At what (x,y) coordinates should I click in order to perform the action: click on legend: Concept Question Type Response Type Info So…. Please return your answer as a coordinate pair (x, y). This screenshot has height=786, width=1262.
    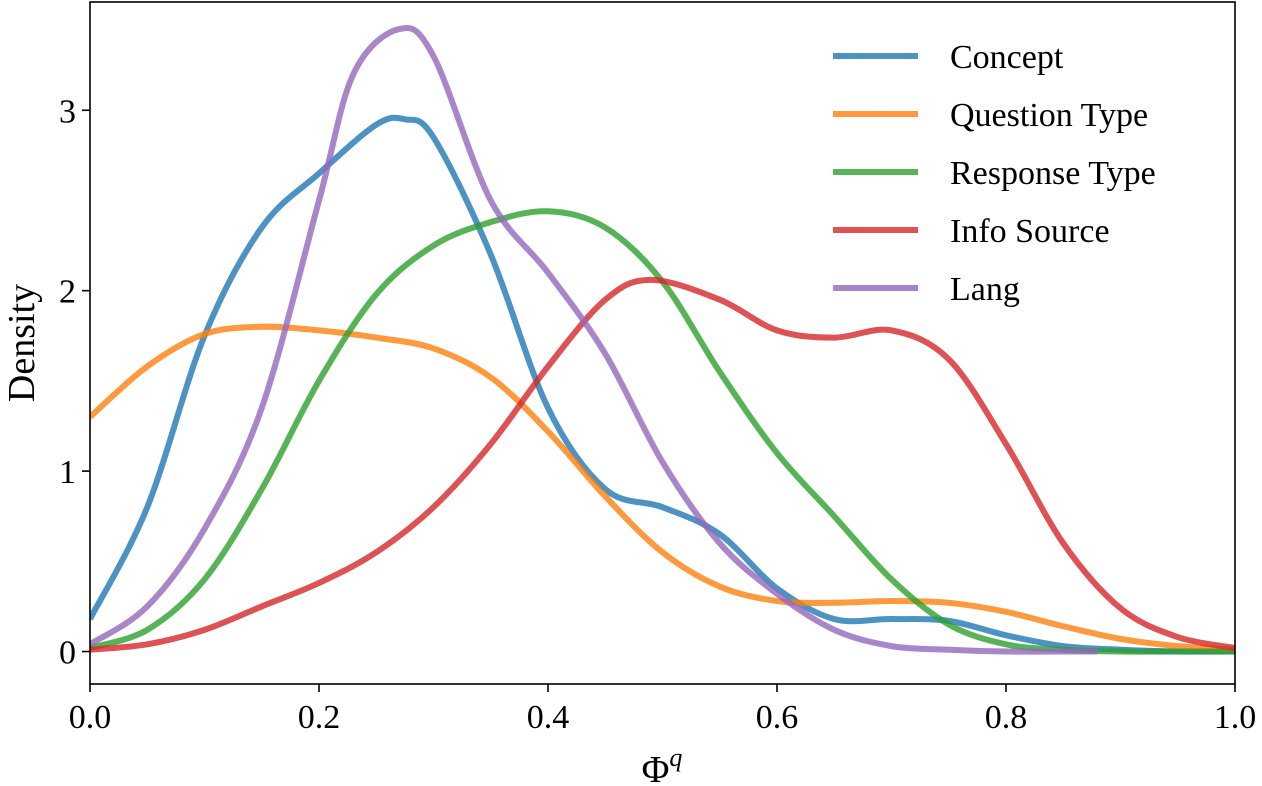
    Looking at the image, I should click on (994, 173).